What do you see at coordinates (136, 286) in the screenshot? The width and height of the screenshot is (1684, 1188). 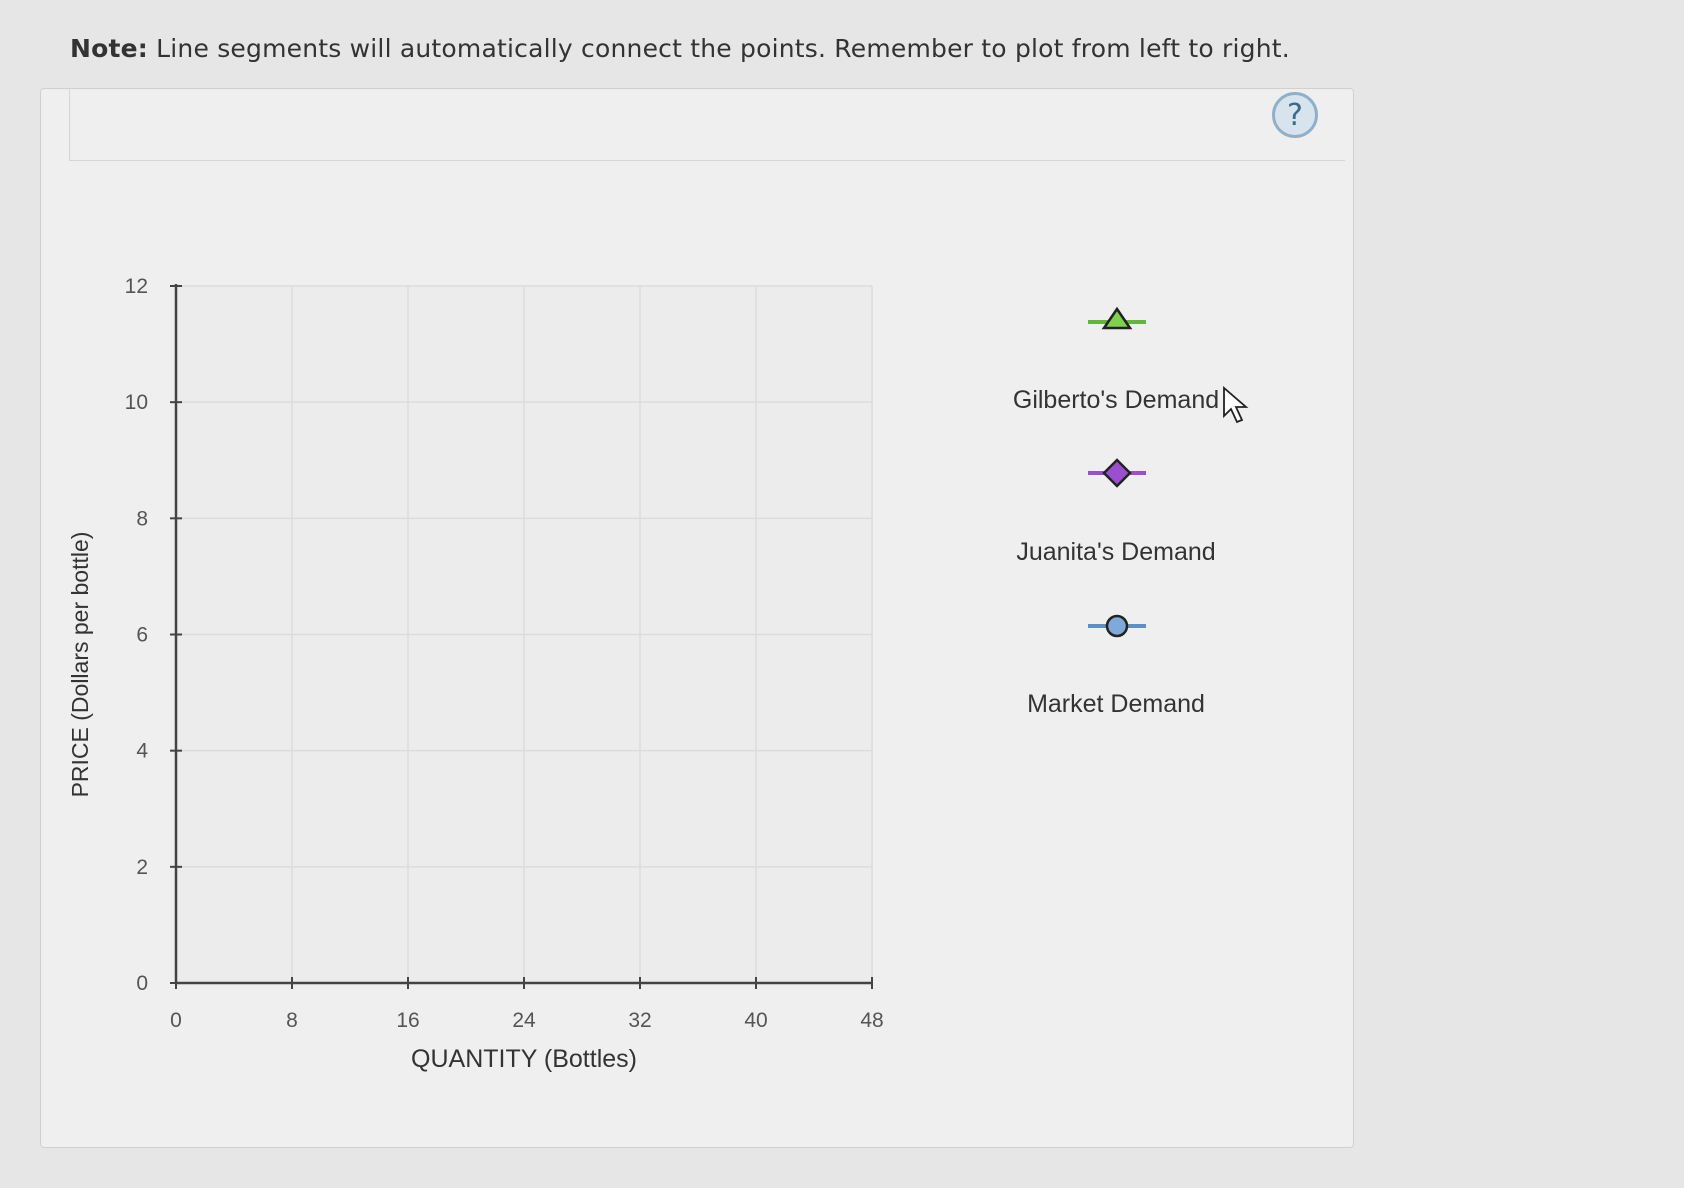 I see `y-tick-label: 12` at bounding box center [136, 286].